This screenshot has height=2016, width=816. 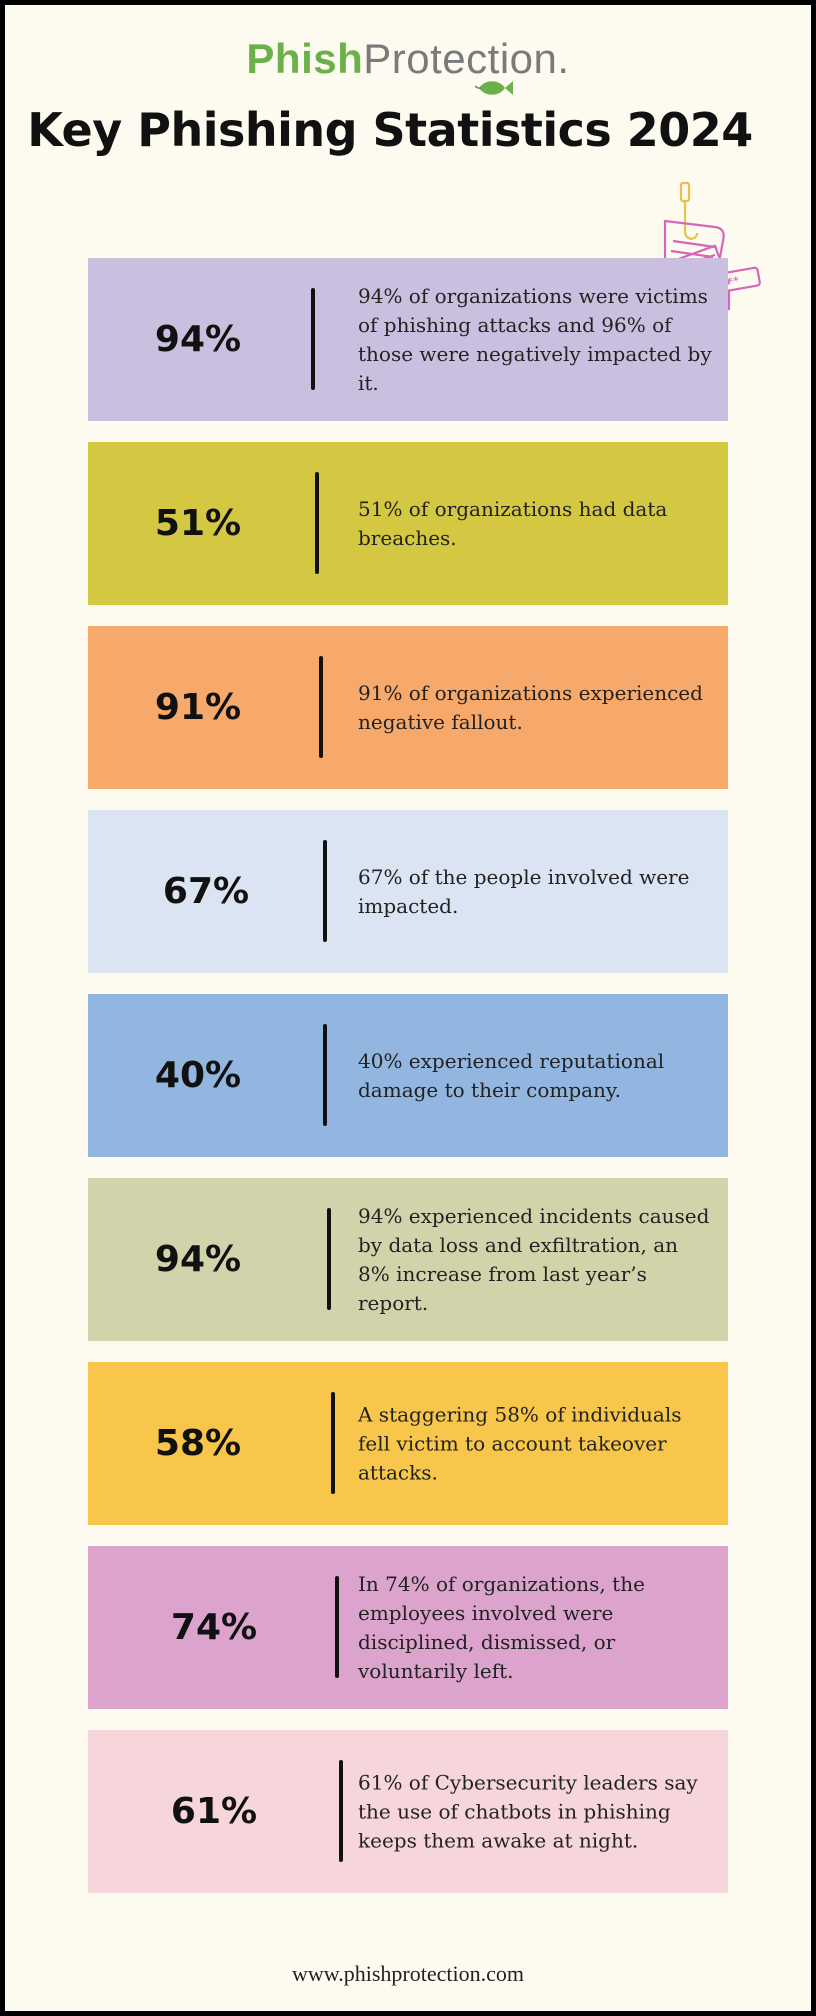 I want to click on fish-icon, so click(x=494, y=88).